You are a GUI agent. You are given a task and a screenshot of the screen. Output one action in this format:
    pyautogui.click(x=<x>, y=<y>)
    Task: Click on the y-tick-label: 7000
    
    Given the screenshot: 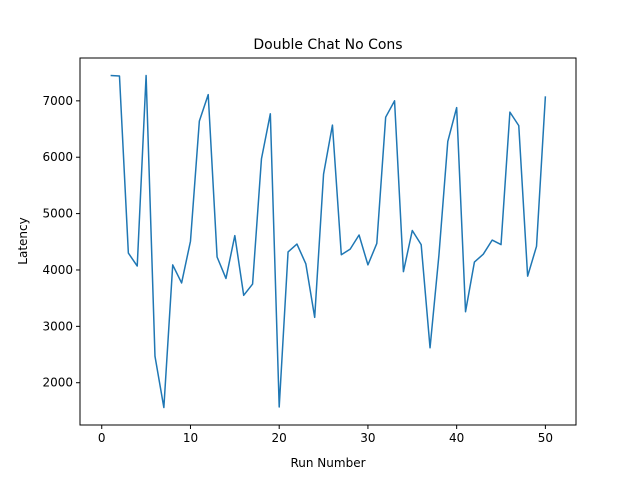 What is the action you would take?
    pyautogui.click(x=57, y=101)
    